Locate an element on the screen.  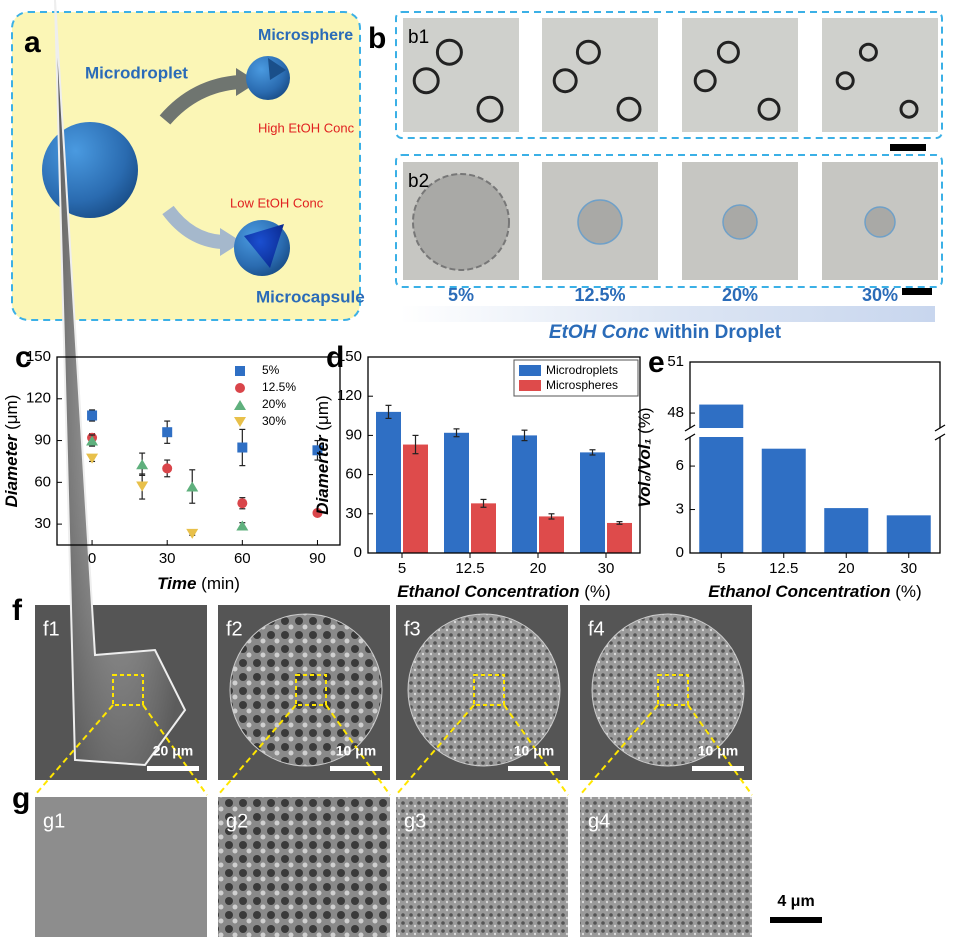
y-axis-label: Vol₀/Vol₁ (%) is located at coordinates (644, 457).